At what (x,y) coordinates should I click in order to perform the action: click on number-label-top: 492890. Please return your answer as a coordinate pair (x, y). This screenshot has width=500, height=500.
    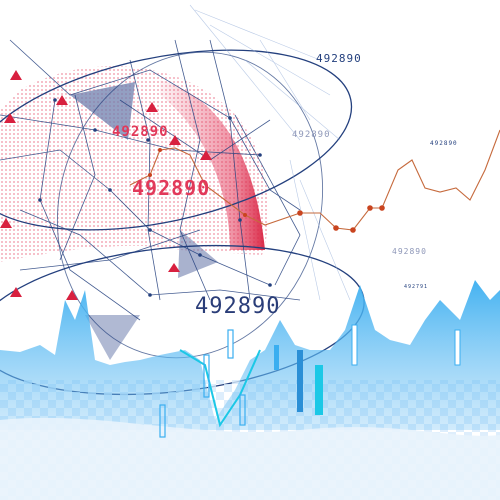
    Looking at the image, I should click on (339, 58).